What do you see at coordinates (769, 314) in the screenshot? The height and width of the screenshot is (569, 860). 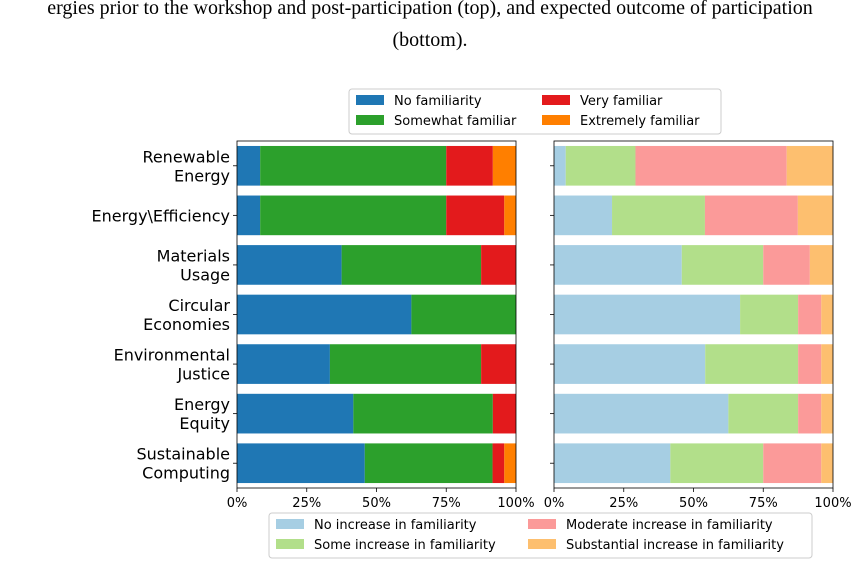 I see `bar-increase-circular-economies-some-increase-in-familiarity` at bounding box center [769, 314].